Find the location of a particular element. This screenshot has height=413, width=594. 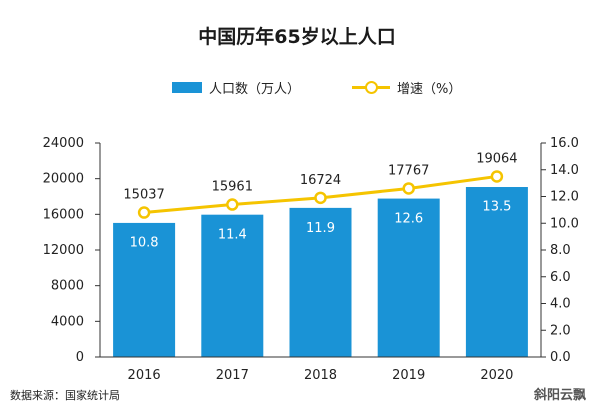

legend-line-marker is located at coordinates (371, 87).